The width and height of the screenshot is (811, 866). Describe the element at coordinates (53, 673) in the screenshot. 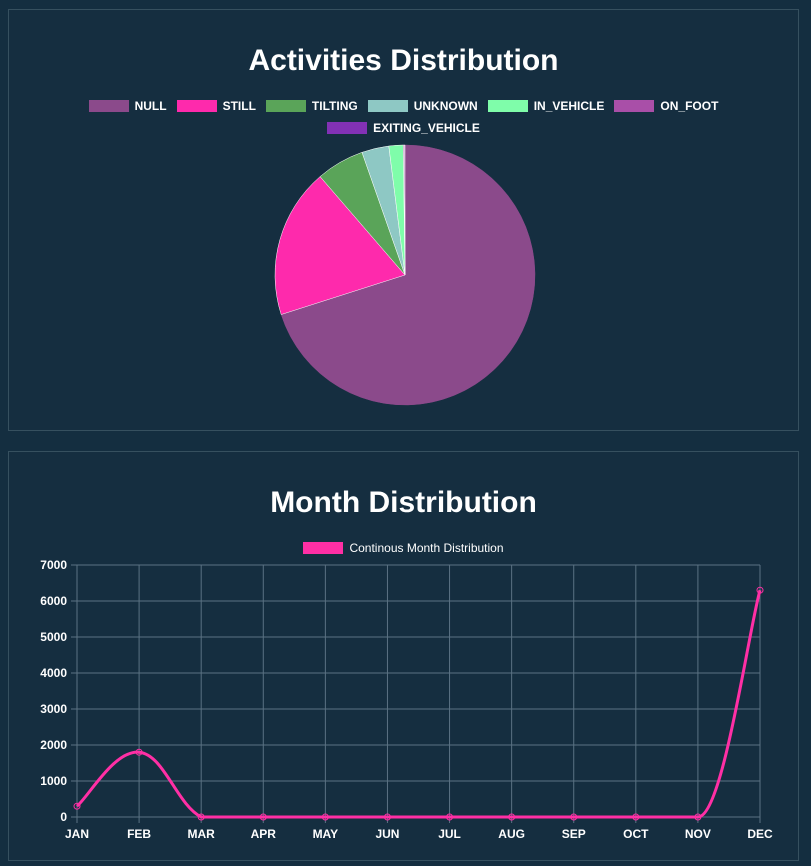

I see `y-tick-label: 4000` at that location.